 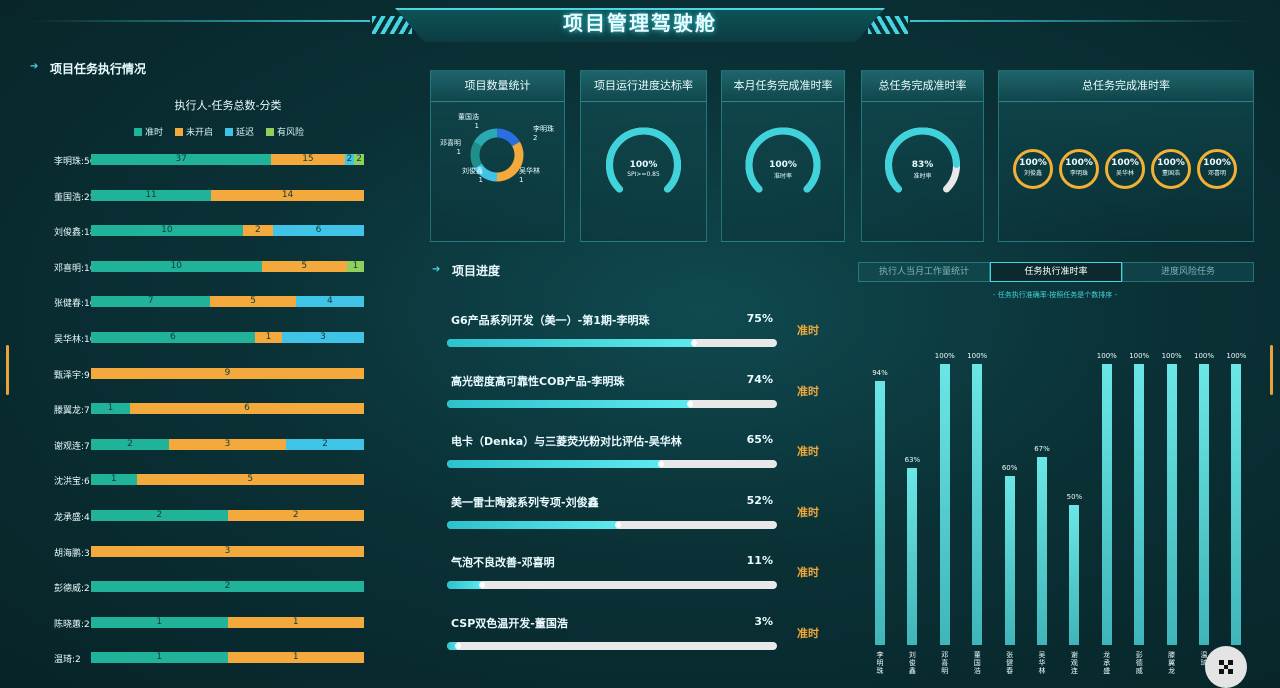 I want to click on person-rate-ring: 100% 李明珠, so click(x=1079, y=169).